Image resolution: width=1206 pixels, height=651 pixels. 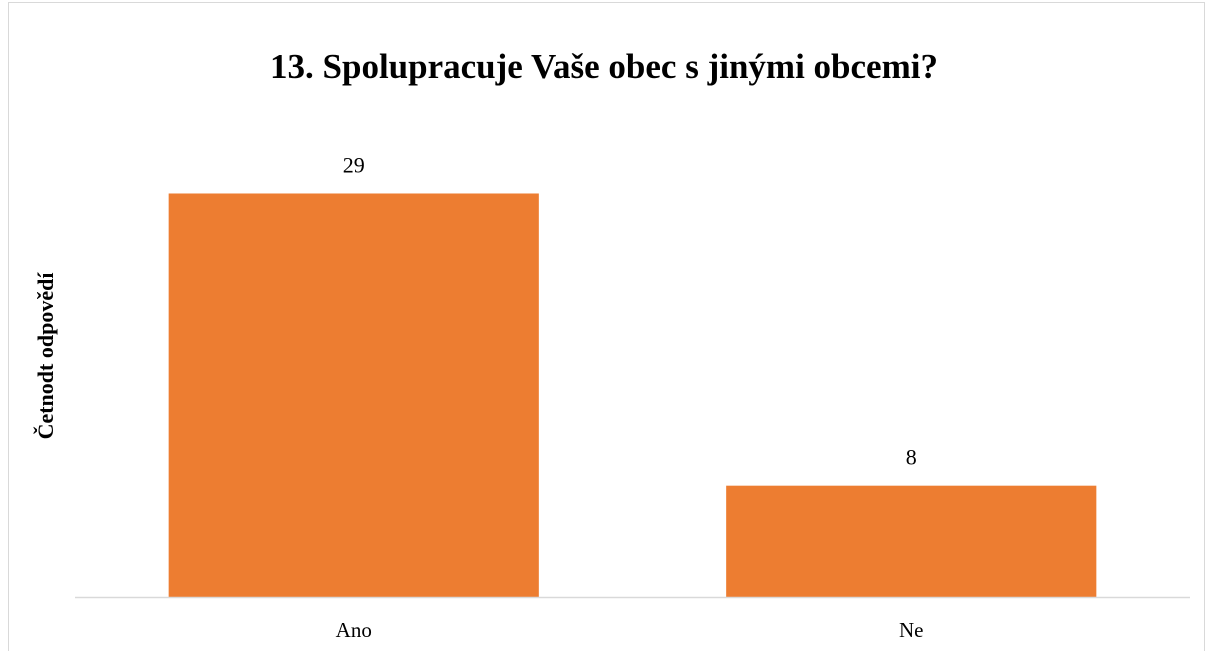 I want to click on bar, so click(x=911, y=541).